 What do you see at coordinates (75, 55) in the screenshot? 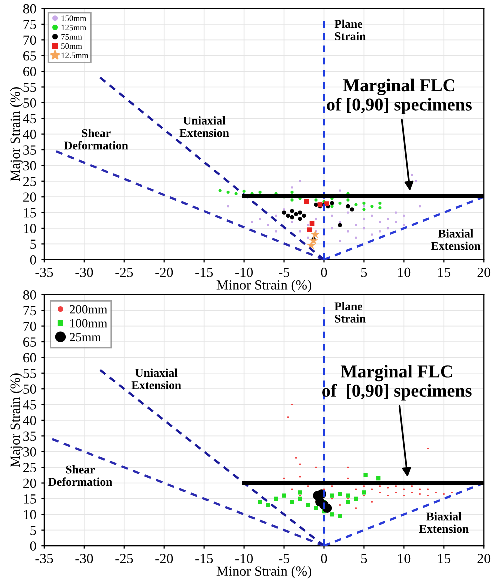
I see `legend-label: 12.5mm` at bounding box center [75, 55].